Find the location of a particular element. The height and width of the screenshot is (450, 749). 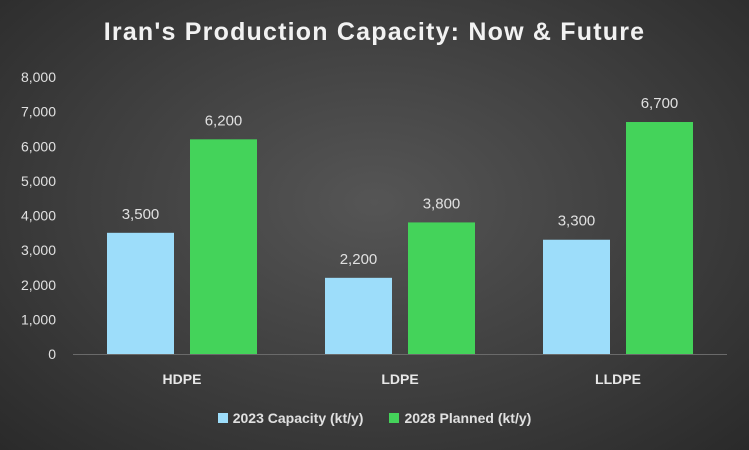

y-tick-label: 0 is located at coordinates (52, 354).